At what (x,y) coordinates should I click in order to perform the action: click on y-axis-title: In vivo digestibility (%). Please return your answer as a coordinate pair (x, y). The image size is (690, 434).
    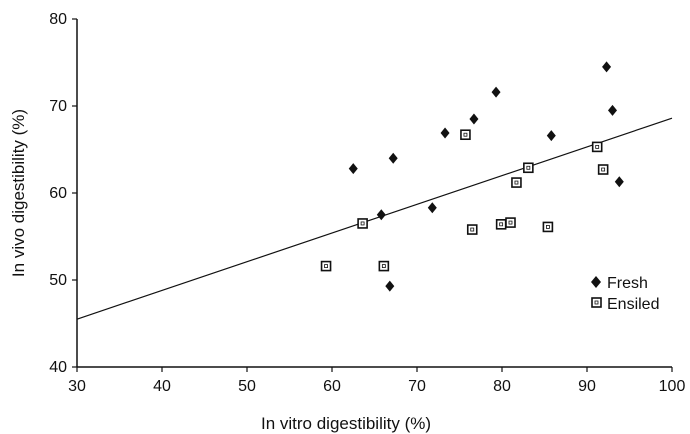
    Looking at the image, I should click on (18, 193).